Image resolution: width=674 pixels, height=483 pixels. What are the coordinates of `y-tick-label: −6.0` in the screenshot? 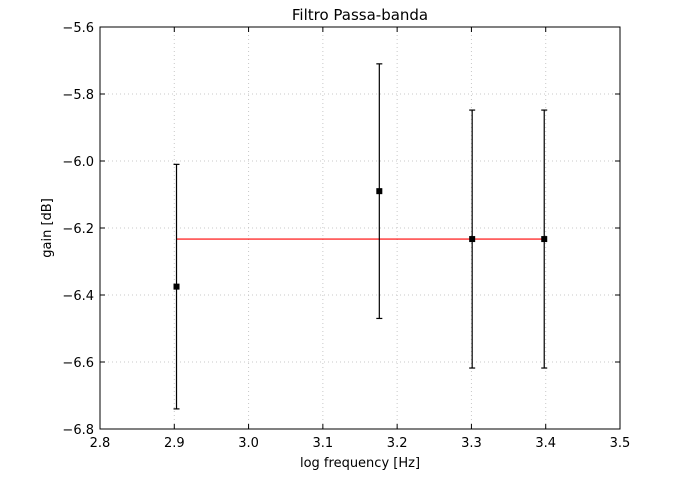 It's located at (78, 162).